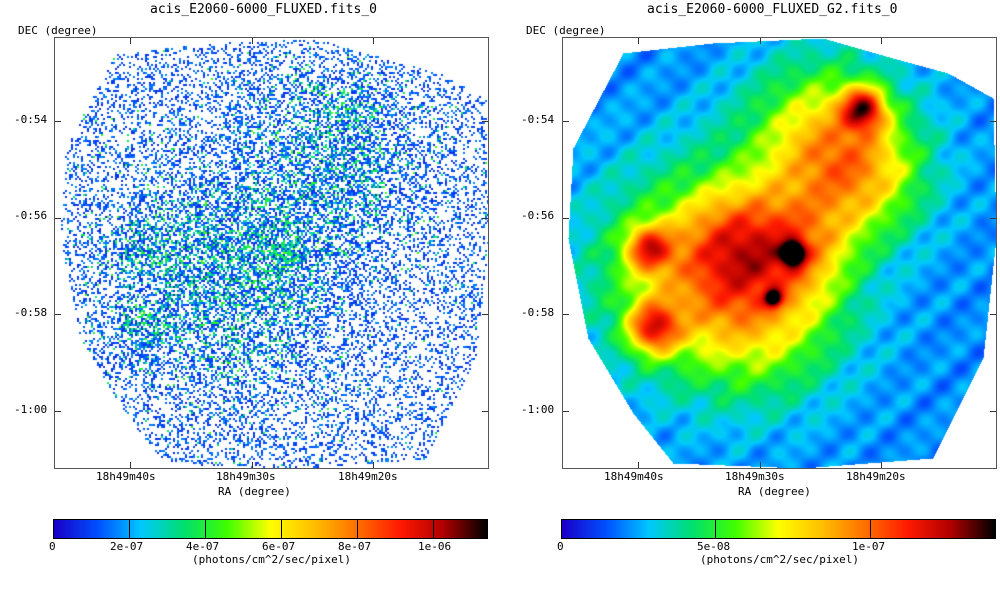 This screenshot has height=591, width=1000. Describe the element at coordinates (355, 546) in the screenshot. I see `left-colorbar-label: 8e-07` at that location.